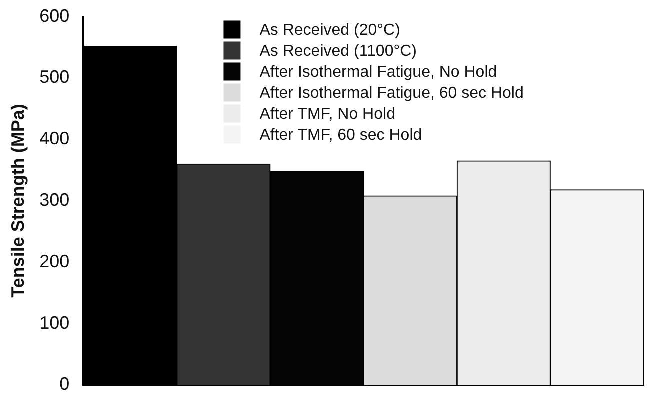  What do you see at coordinates (55, 200) in the screenshot?
I see `y-tick-label: 300` at bounding box center [55, 200].